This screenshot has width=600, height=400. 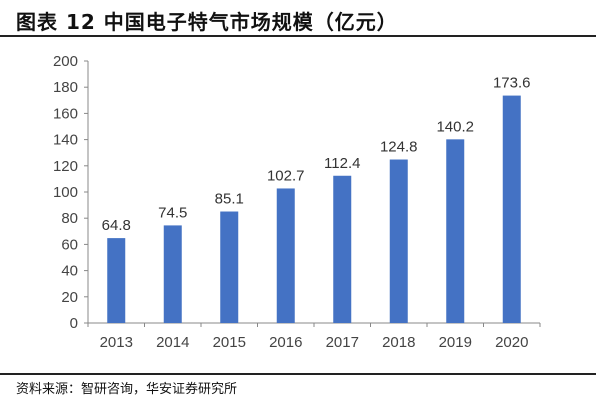 What do you see at coordinates (65, 166) in the screenshot?
I see `y-tick-label: 120` at bounding box center [65, 166].